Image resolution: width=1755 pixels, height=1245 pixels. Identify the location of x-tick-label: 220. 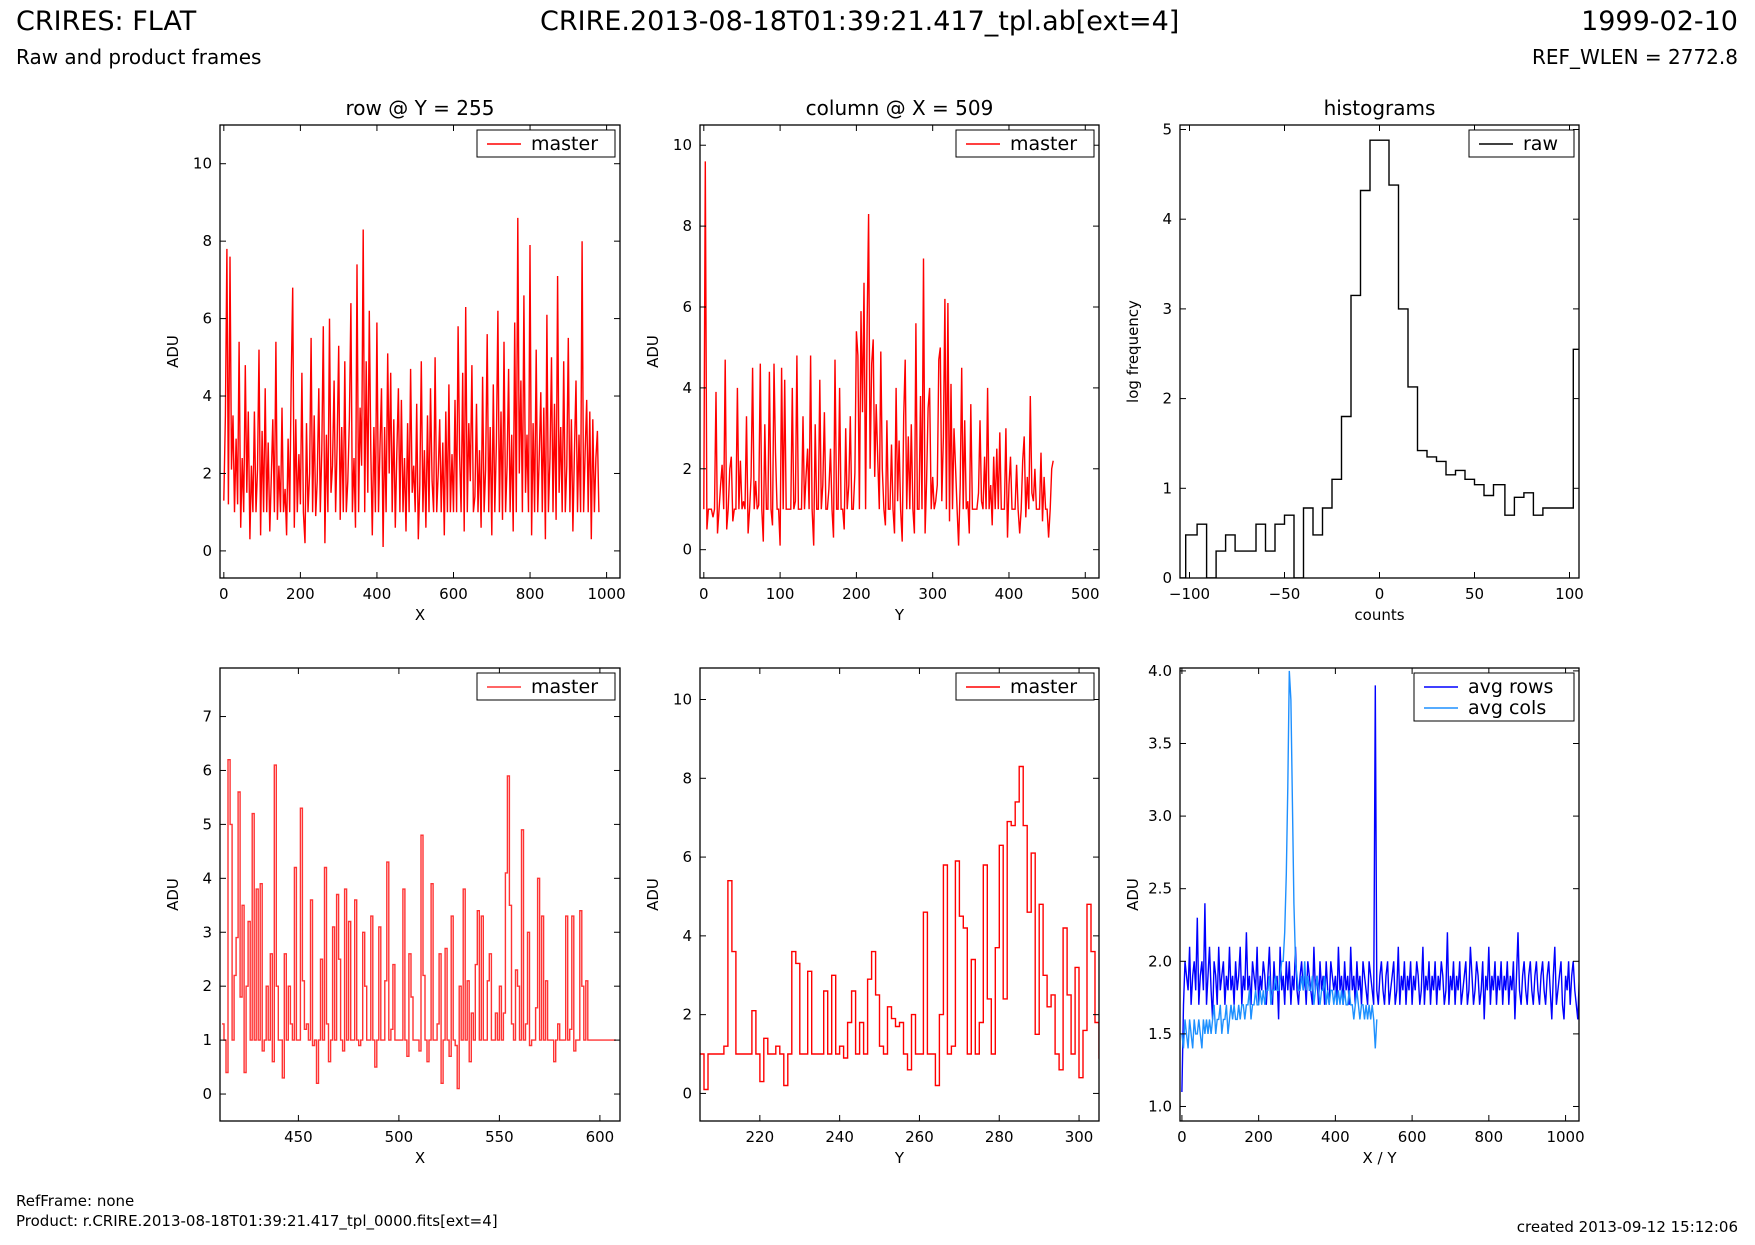
(760, 1137).